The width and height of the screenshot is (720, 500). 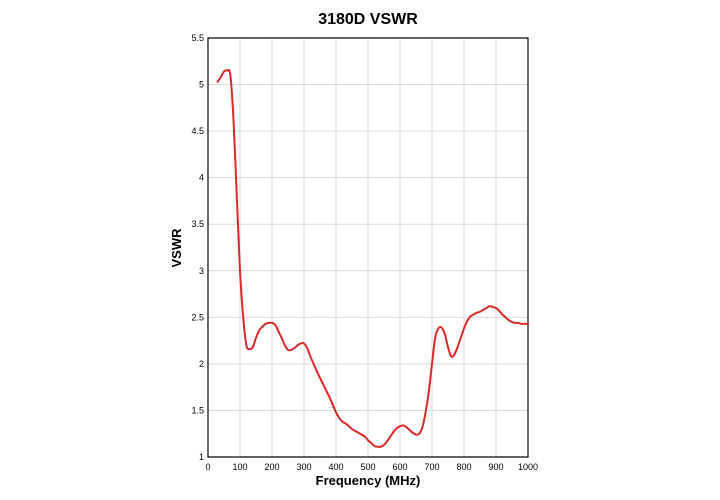 What do you see at coordinates (197, 38) in the screenshot?
I see `y-tick-label: 5.5` at bounding box center [197, 38].